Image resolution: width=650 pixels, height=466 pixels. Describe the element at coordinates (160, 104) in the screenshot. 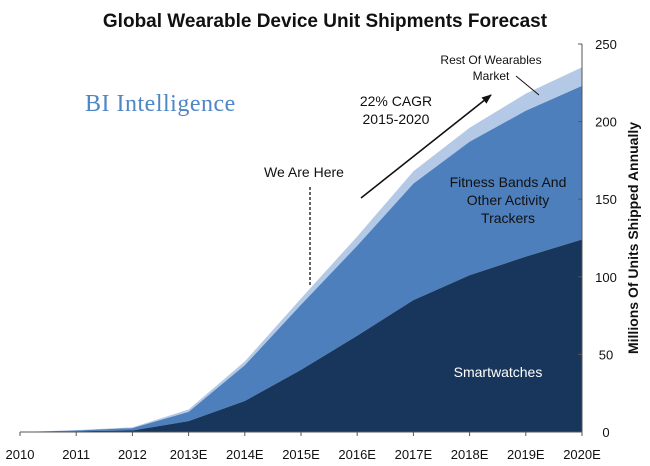

I see `brand-logo: BI Intelligence` at that location.